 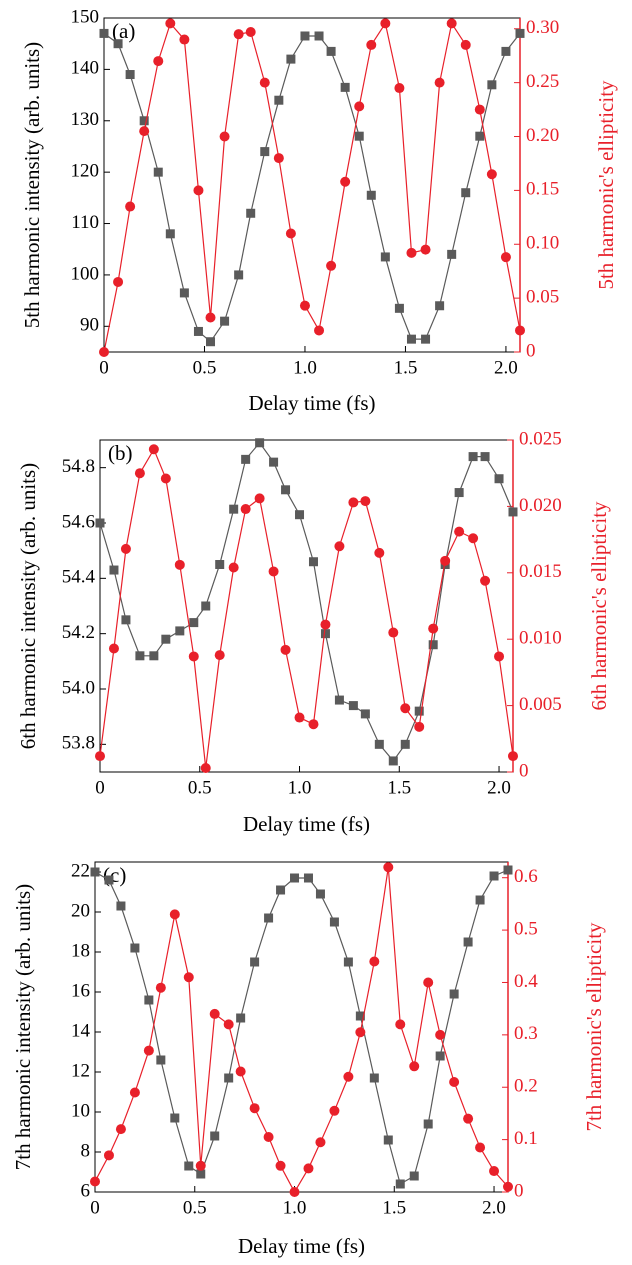 I want to click on x-tick-label: 1.0, so click(x=295, y=1207).